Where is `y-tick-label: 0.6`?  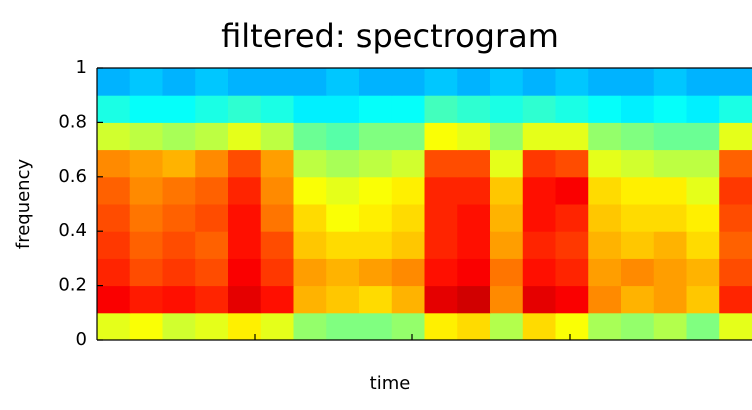 y-tick-label: 0.6 is located at coordinates (72, 176).